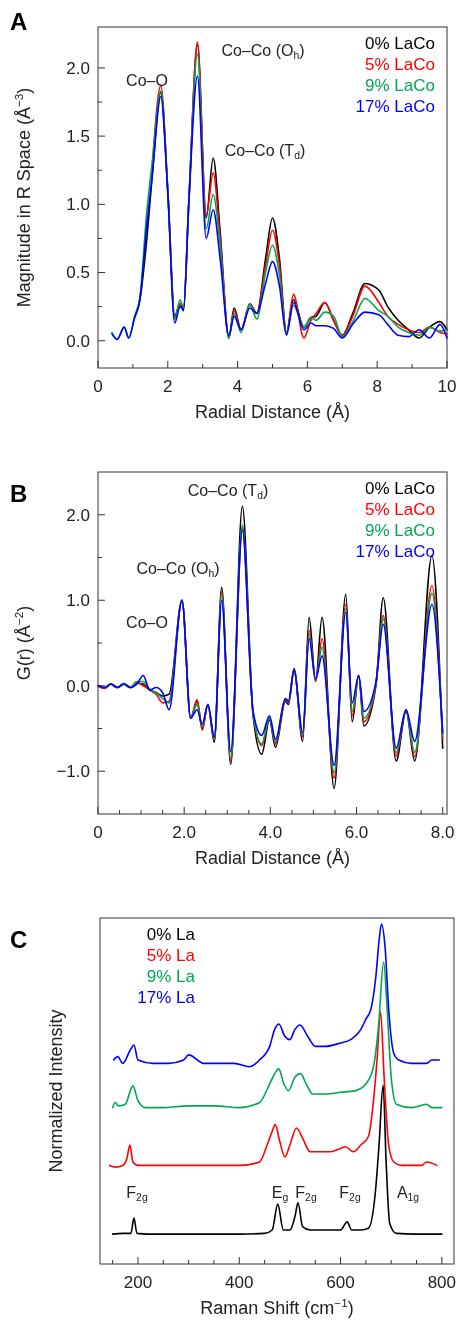  Describe the element at coordinates (171, 934) in the screenshot. I see `text: 0% La` at that location.